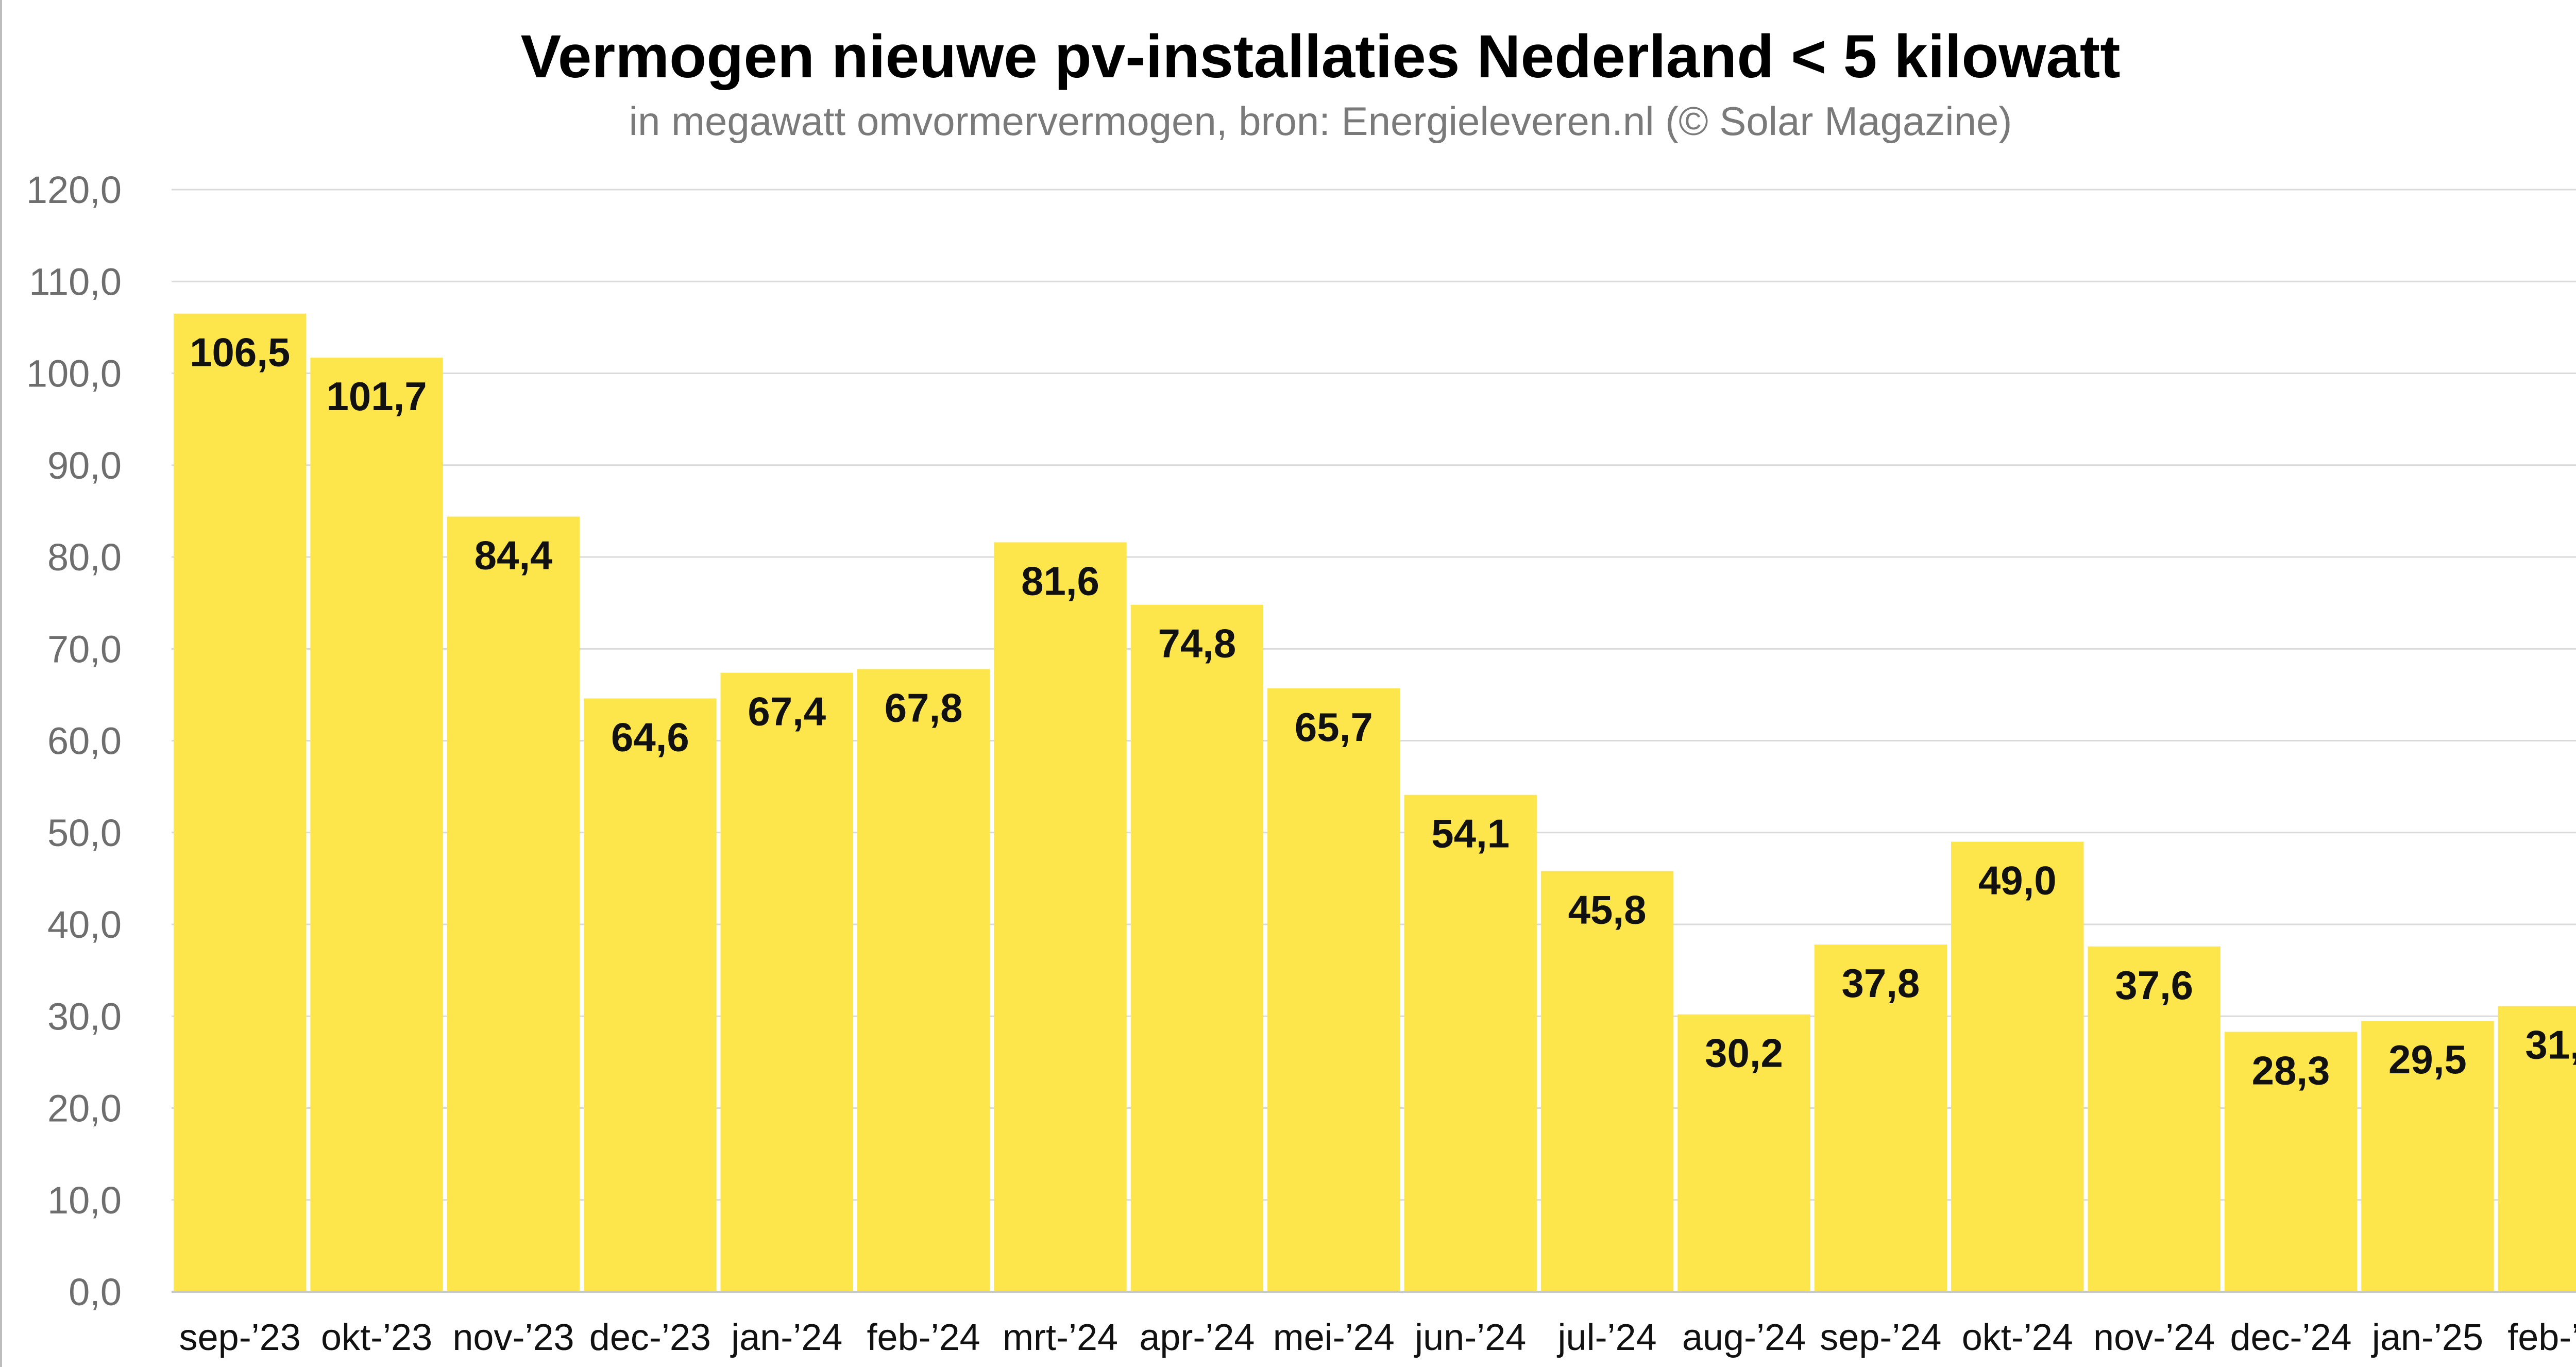 This screenshot has height=1367, width=2576. I want to click on data-label: 28,3, so click(2291, 1070).